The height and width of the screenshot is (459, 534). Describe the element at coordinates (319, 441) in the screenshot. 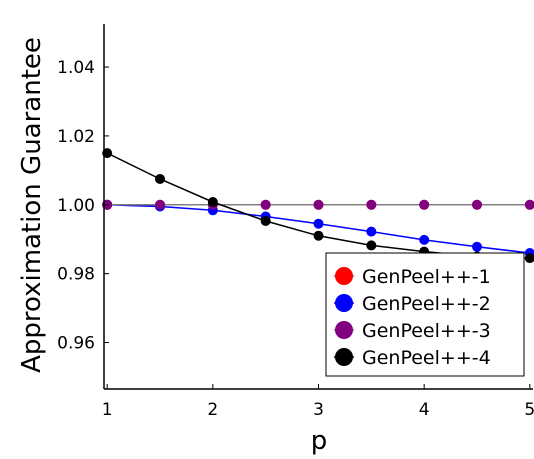

I see `x-axis-label: p` at that location.